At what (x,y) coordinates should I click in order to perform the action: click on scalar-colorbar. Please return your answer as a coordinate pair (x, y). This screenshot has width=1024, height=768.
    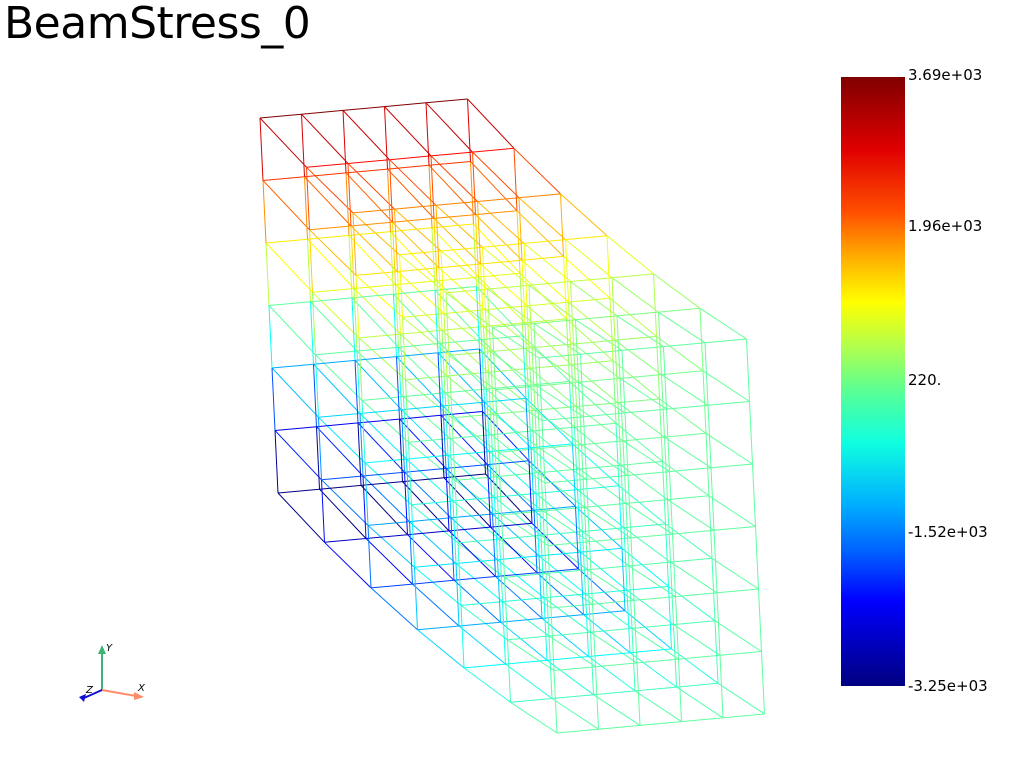
    Looking at the image, I should click on (873, 381).